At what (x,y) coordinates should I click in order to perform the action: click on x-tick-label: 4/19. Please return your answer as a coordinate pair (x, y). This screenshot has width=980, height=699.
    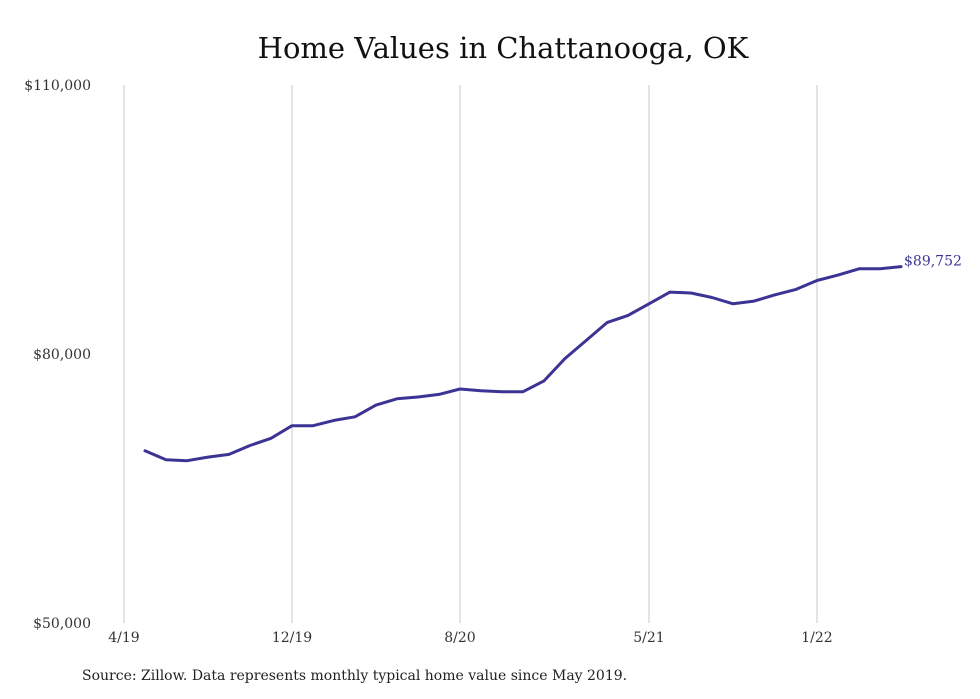
    Looking at the image, I should click on (123, 638).